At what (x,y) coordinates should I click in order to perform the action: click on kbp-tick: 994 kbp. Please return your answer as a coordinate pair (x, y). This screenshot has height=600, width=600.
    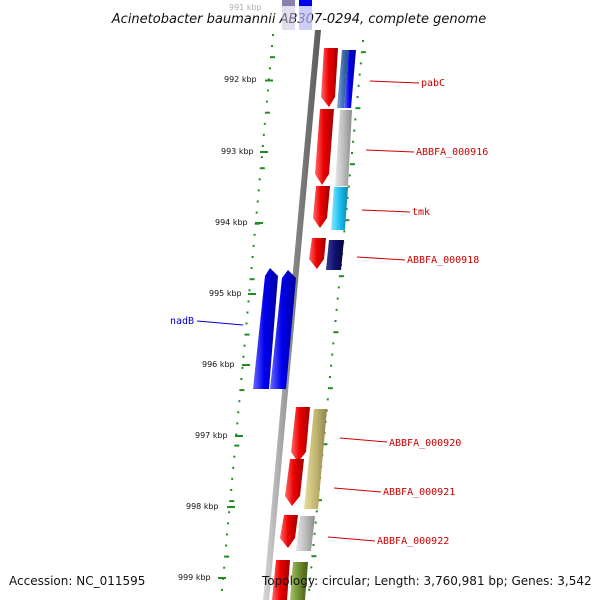
    Looking at the image, I should click on (239, 222).